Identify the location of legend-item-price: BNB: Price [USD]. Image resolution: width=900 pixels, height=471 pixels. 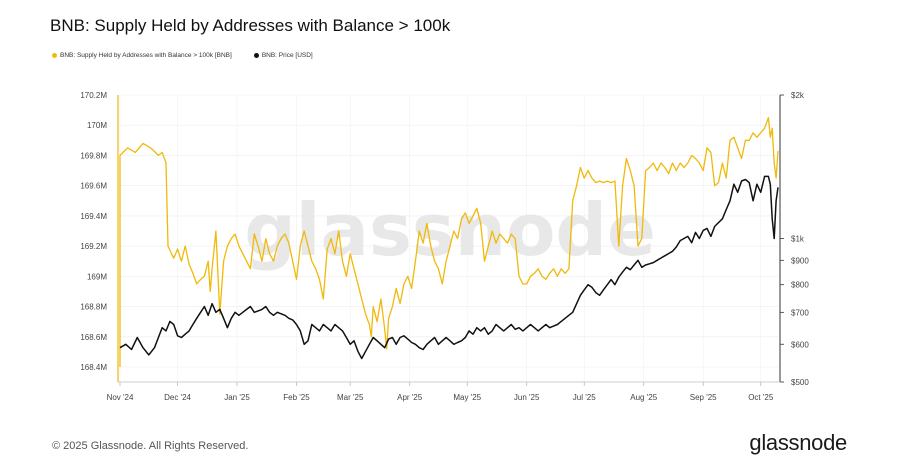
(283, 55).